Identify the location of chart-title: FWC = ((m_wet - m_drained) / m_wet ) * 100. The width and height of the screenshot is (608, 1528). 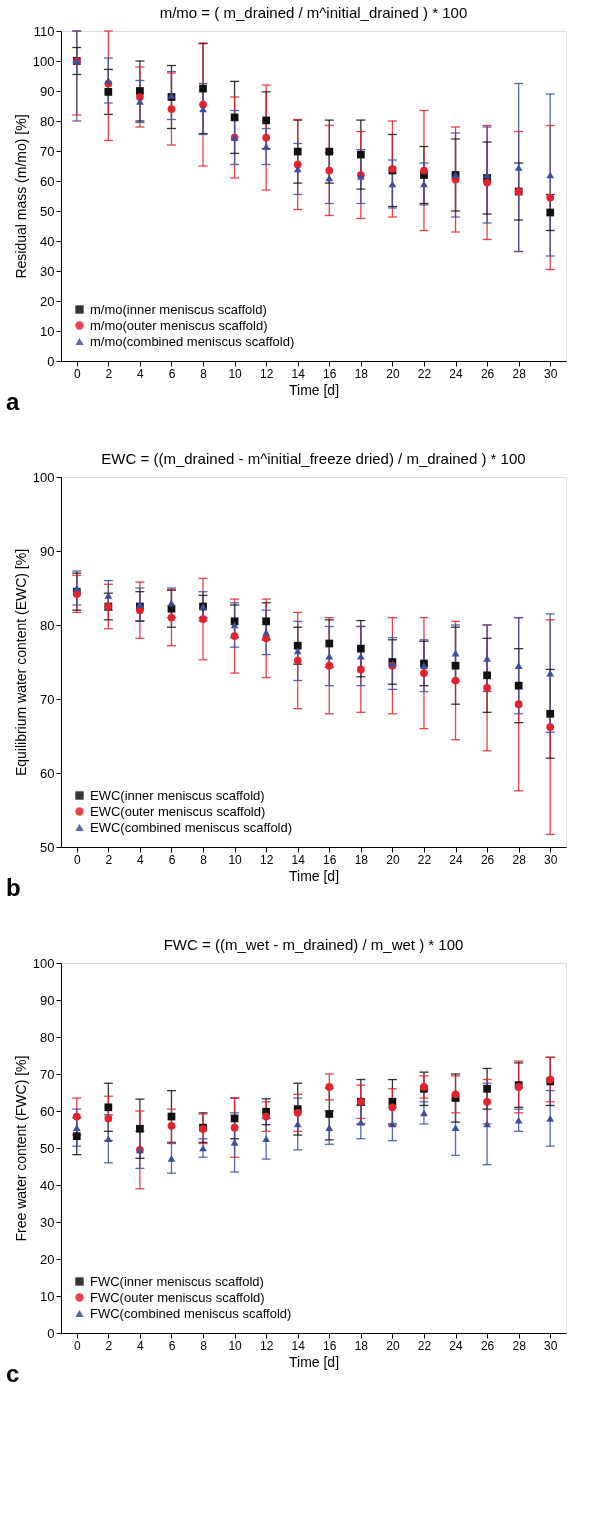
(313, 944).